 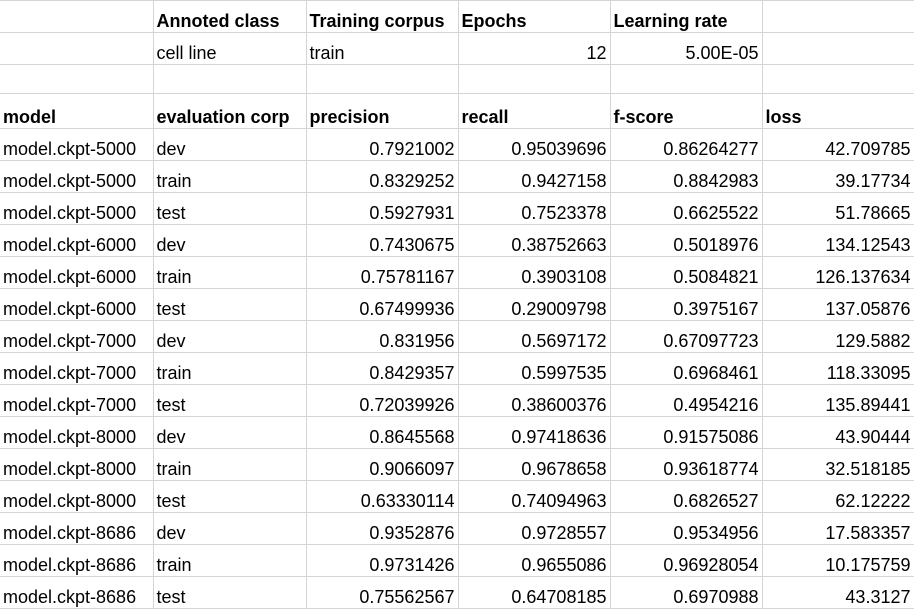 I want to click on loss-cell: 32.518185, so click(x=837, y=464).